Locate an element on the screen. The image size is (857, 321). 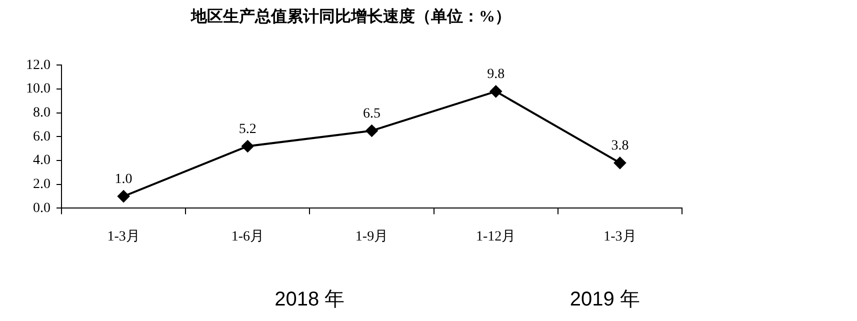
y-tick-label: 4.0 is located at coordinates (41, 160).